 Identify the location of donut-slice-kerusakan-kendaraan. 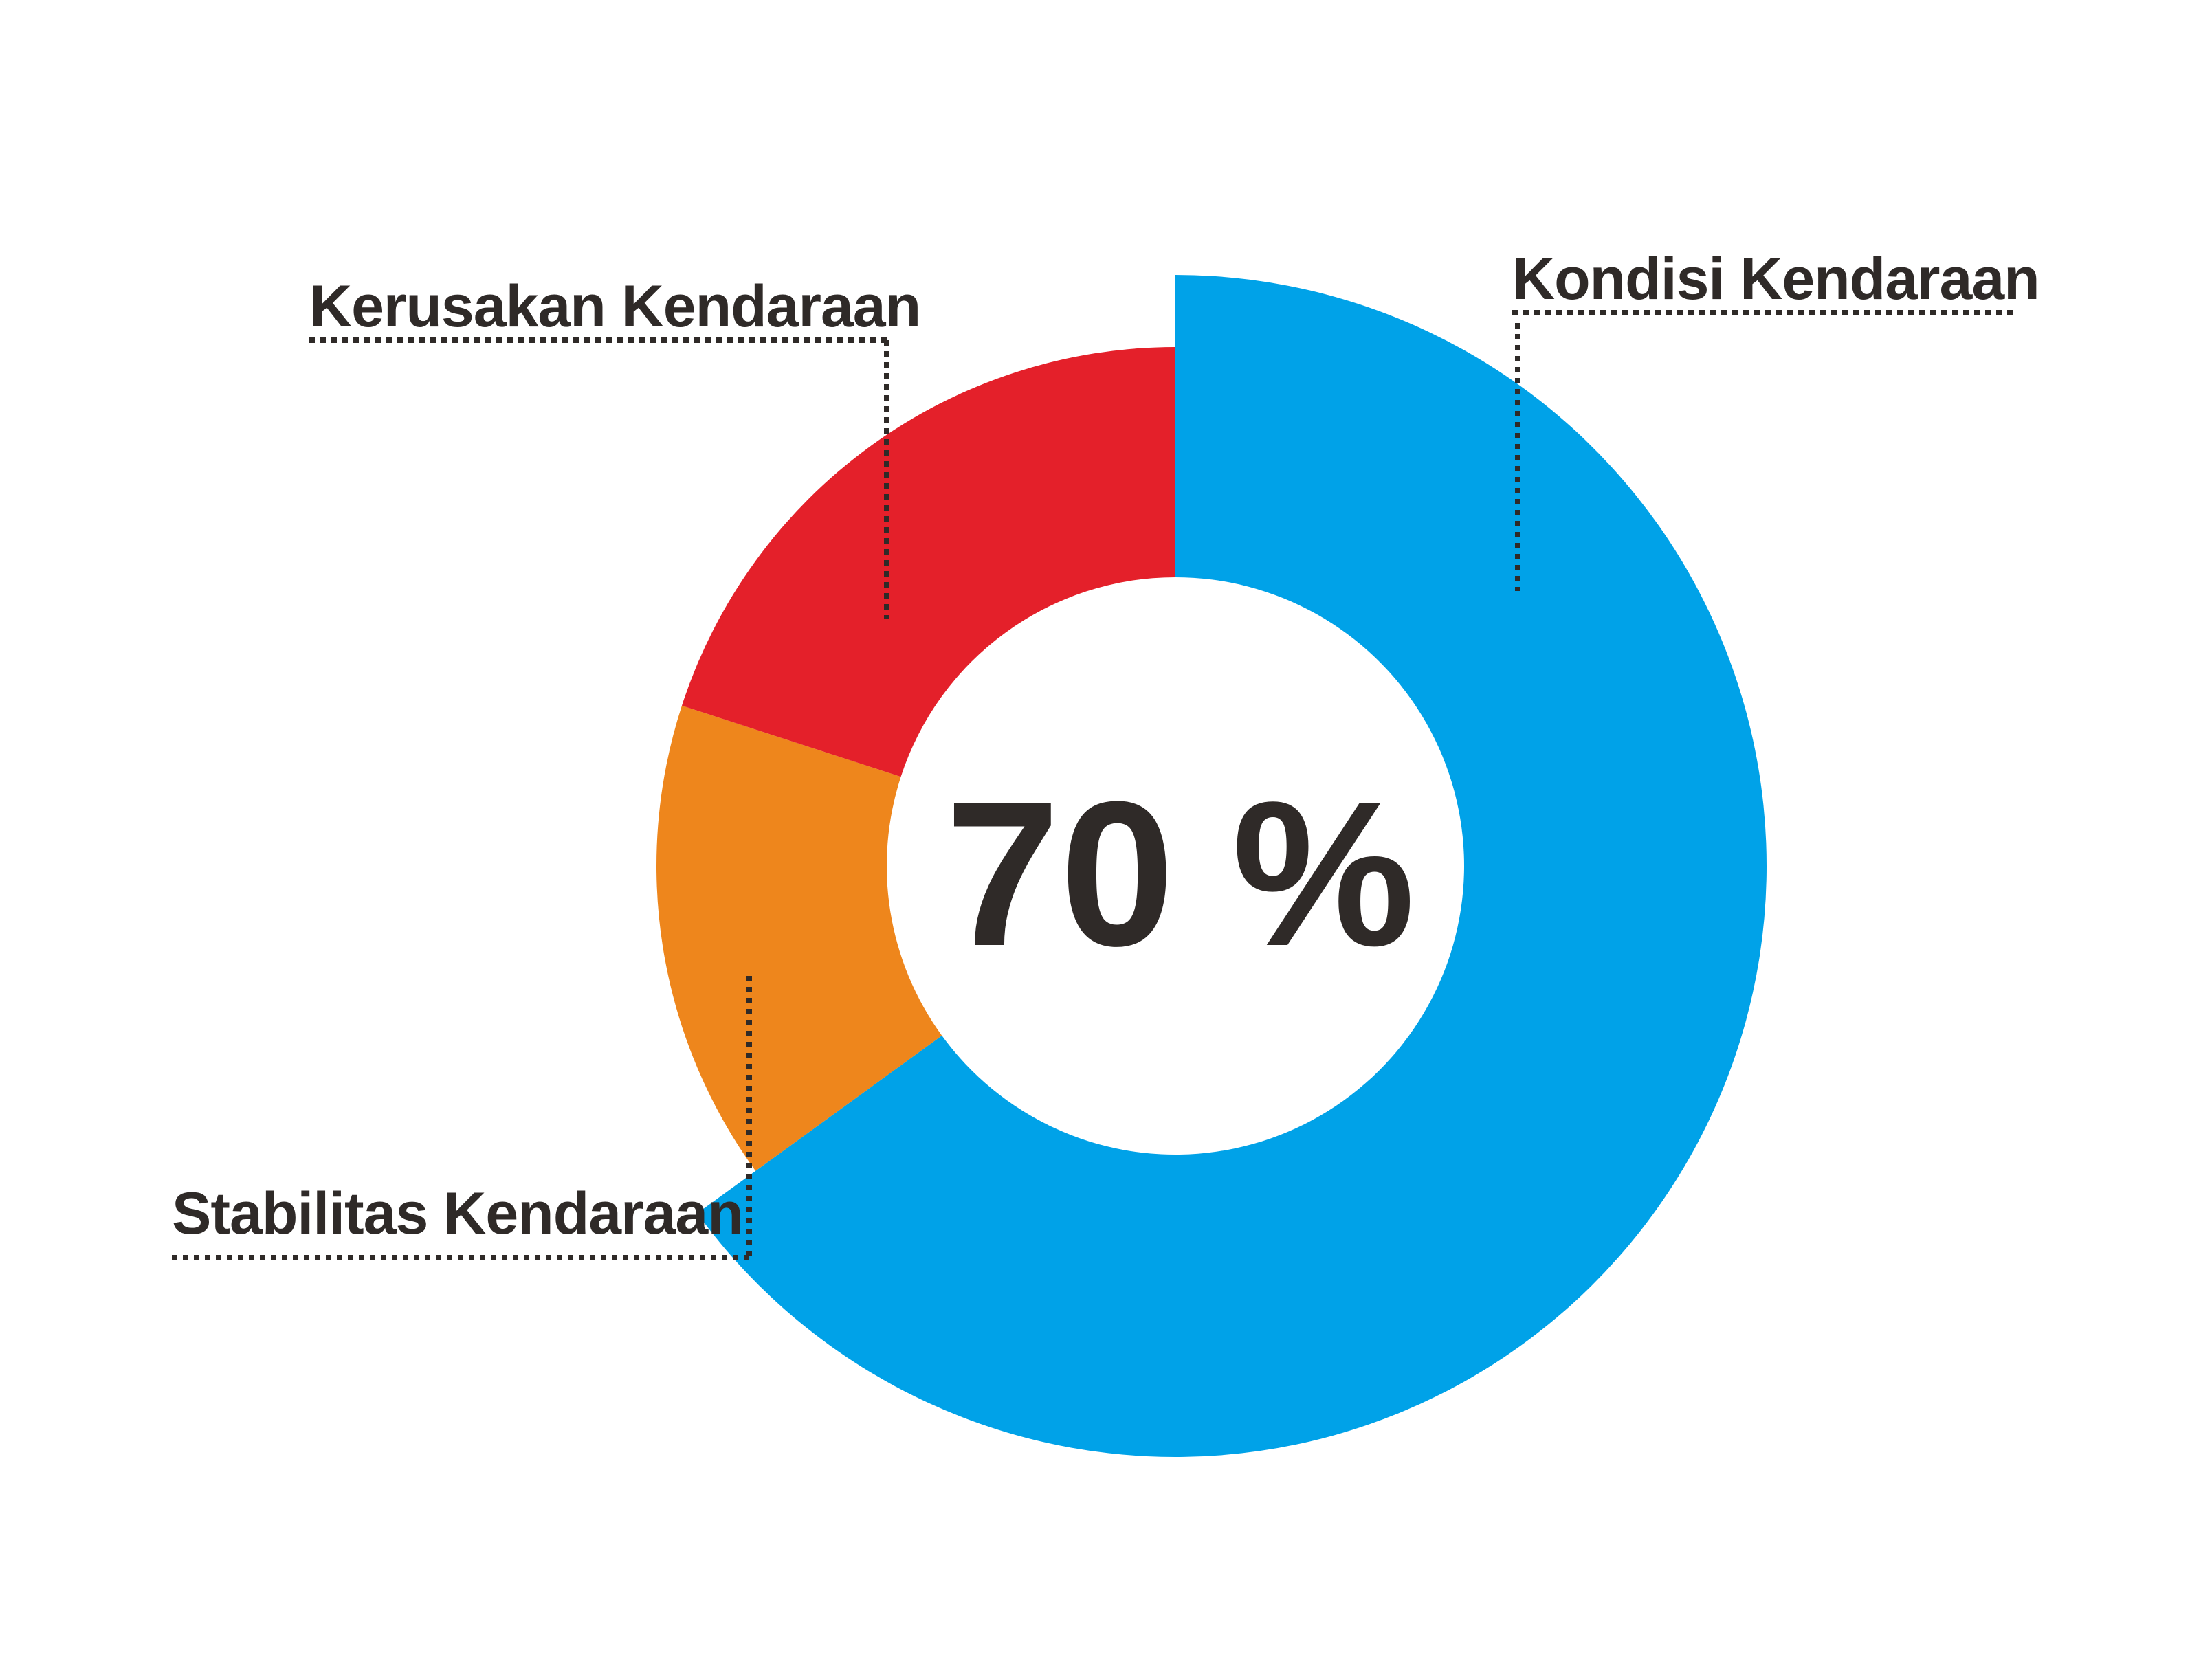
(928, 562).